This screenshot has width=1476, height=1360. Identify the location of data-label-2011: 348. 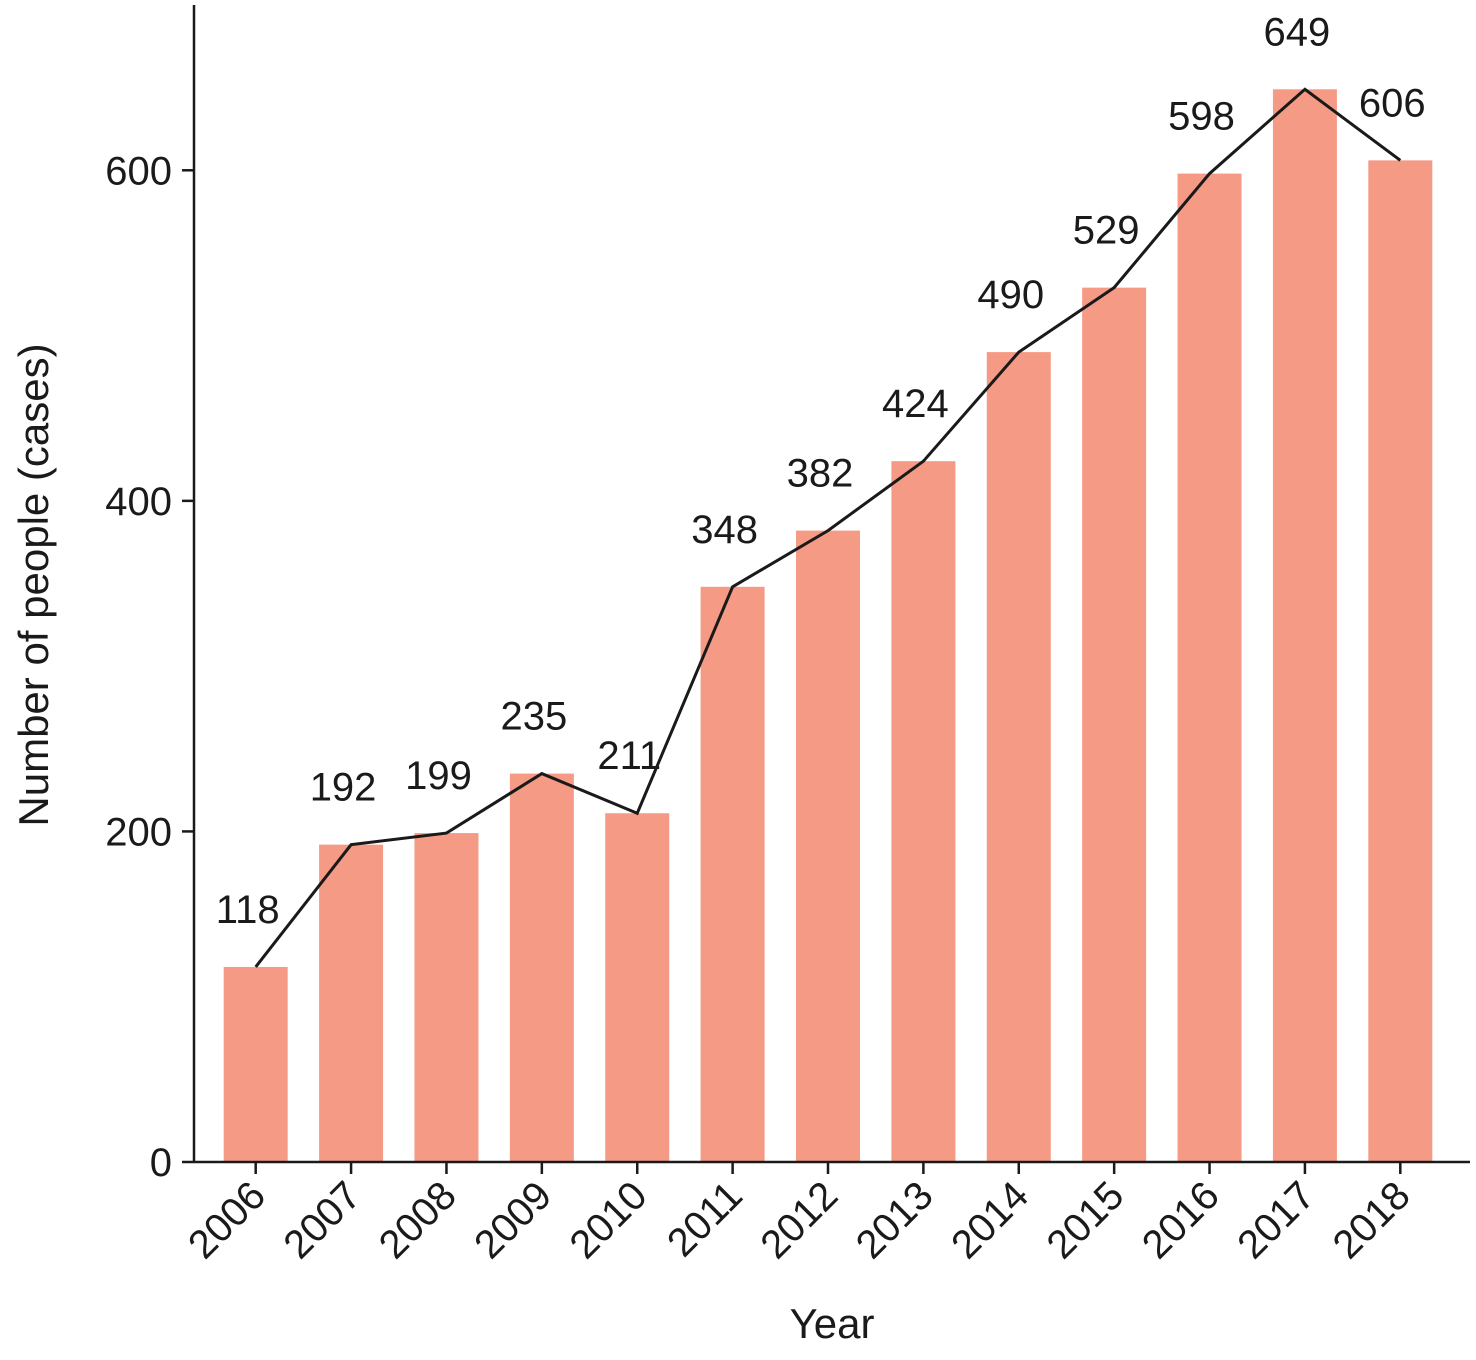
(724, 530).